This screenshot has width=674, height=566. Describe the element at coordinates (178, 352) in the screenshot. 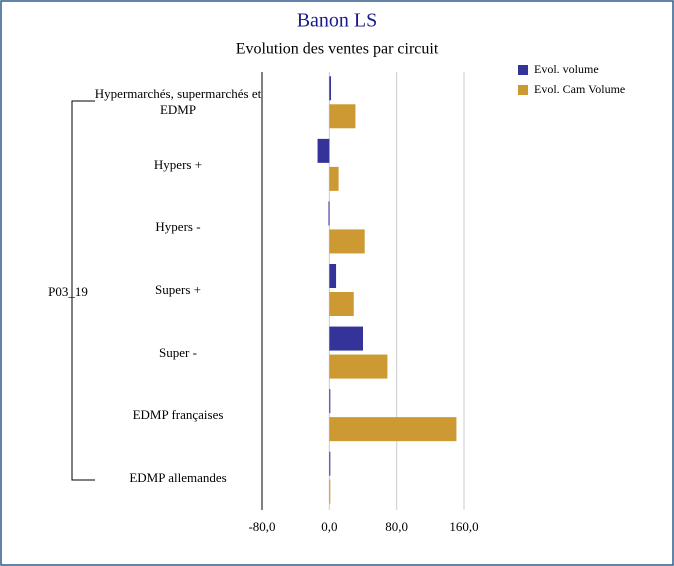

I see `y-tick-label: Super -` at that location.